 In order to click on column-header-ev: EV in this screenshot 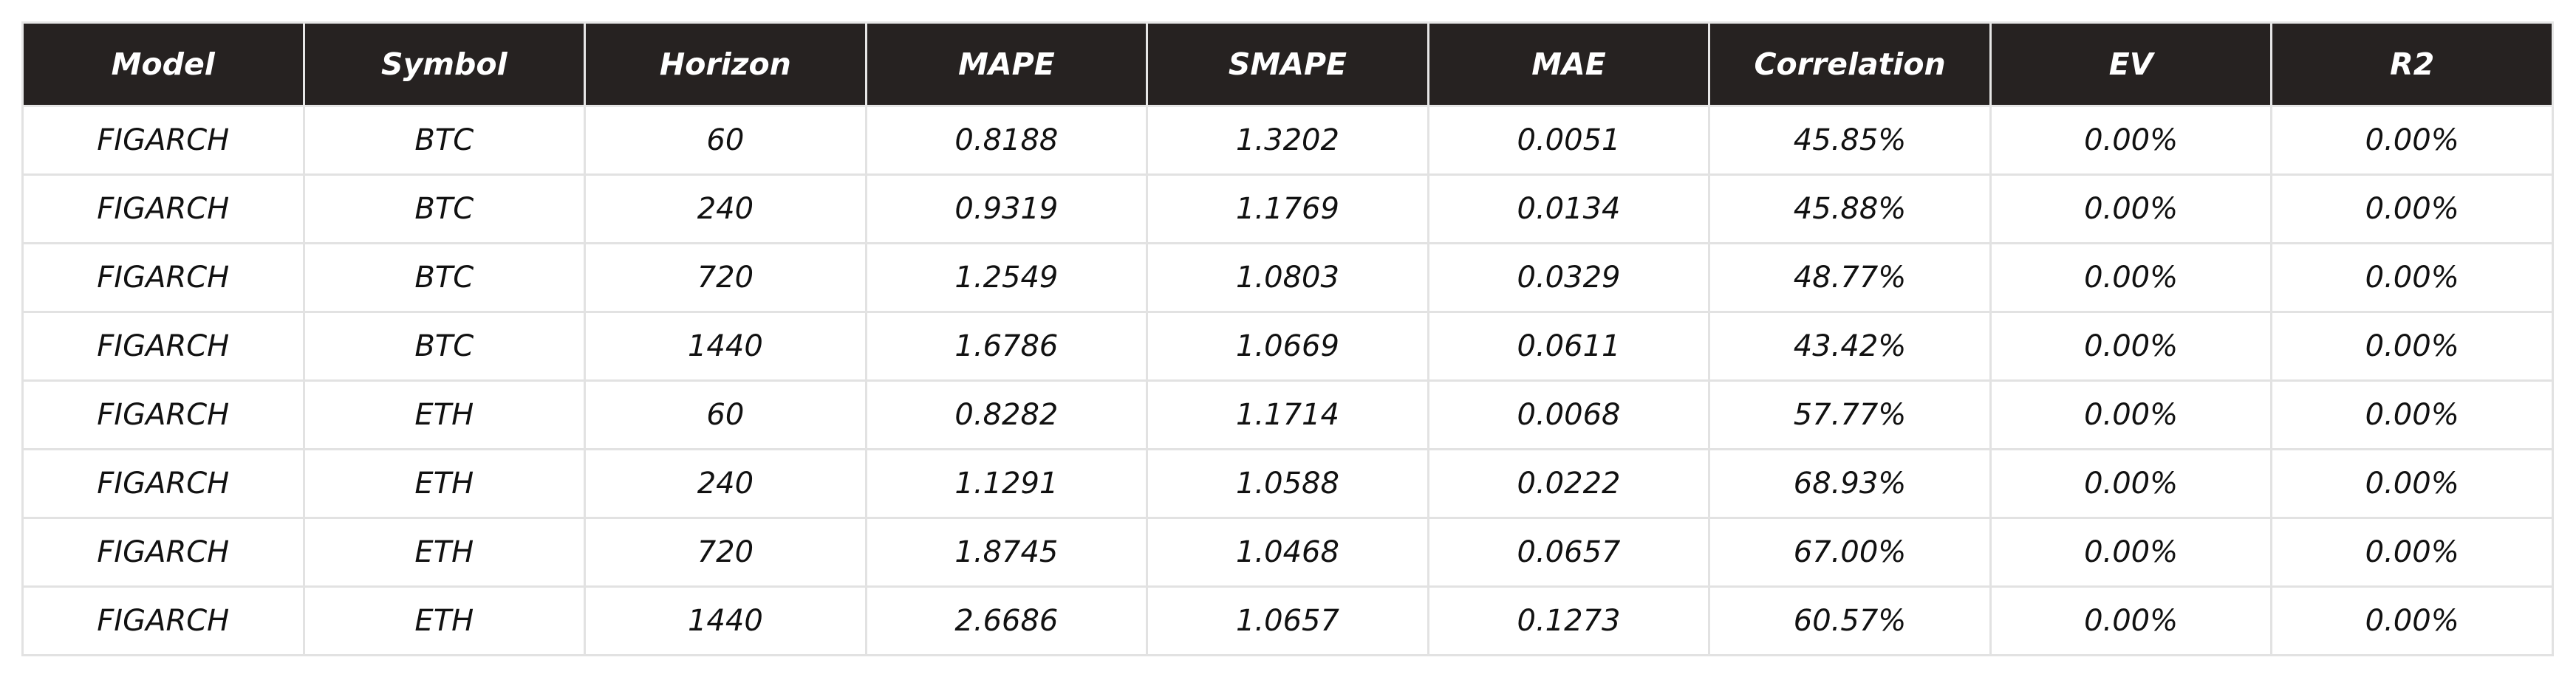, I will do `click(2131, 64)`.